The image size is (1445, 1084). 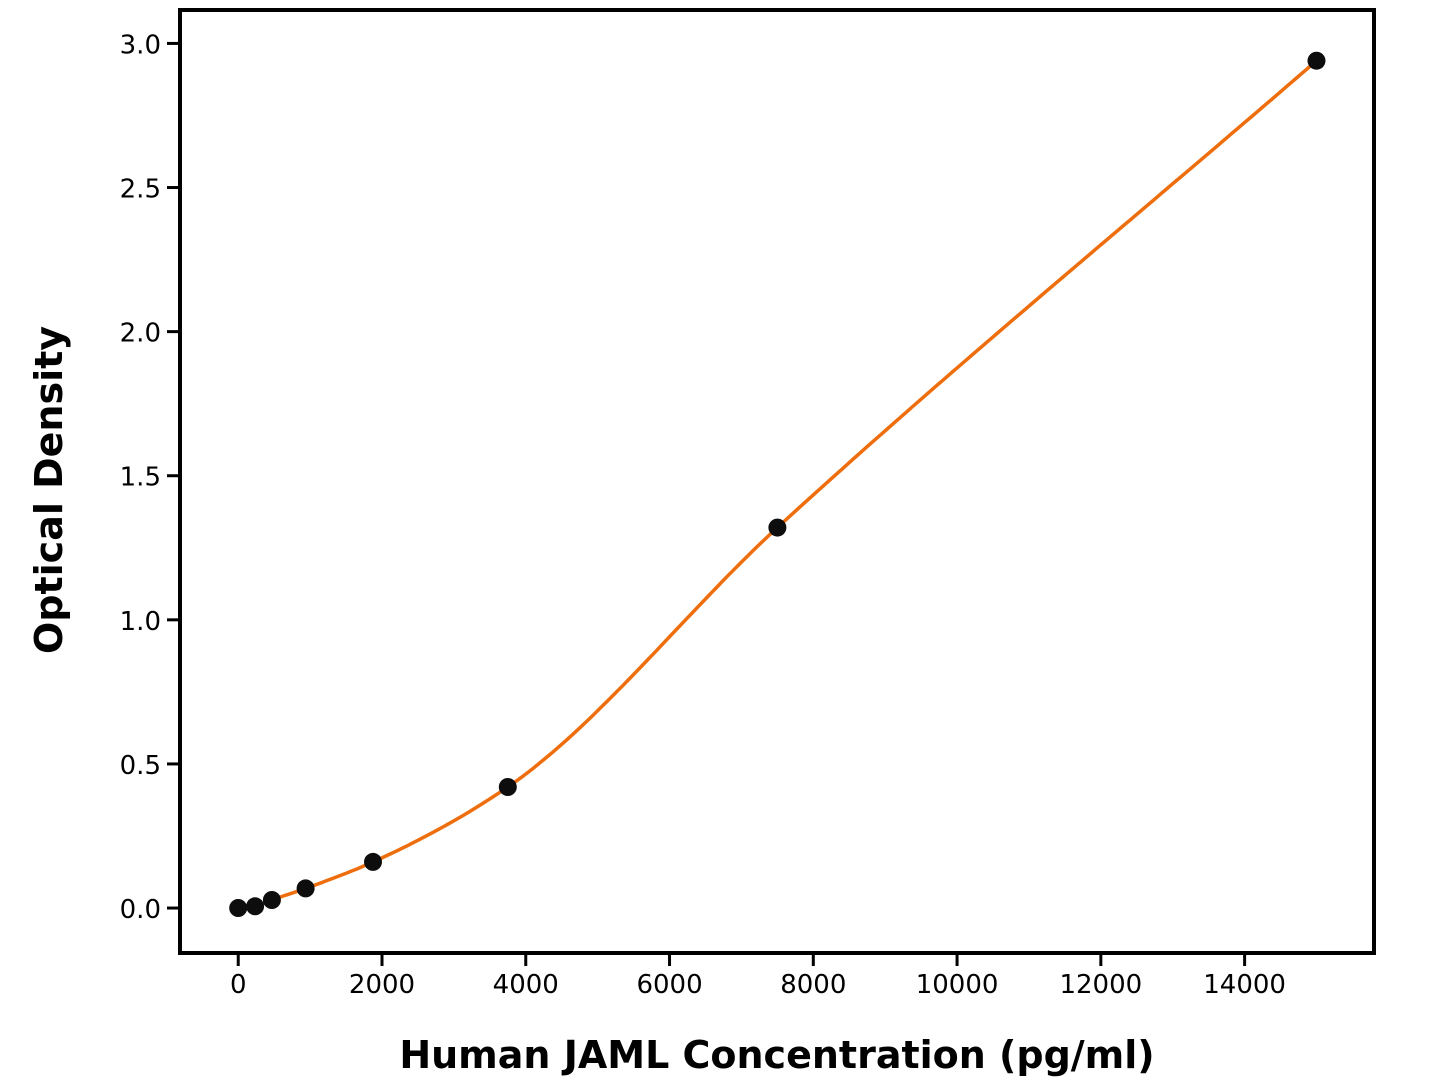 I want to click on x-axis-title: Human JAML Concentration (pg/ml), so click(x=776, y=1055).